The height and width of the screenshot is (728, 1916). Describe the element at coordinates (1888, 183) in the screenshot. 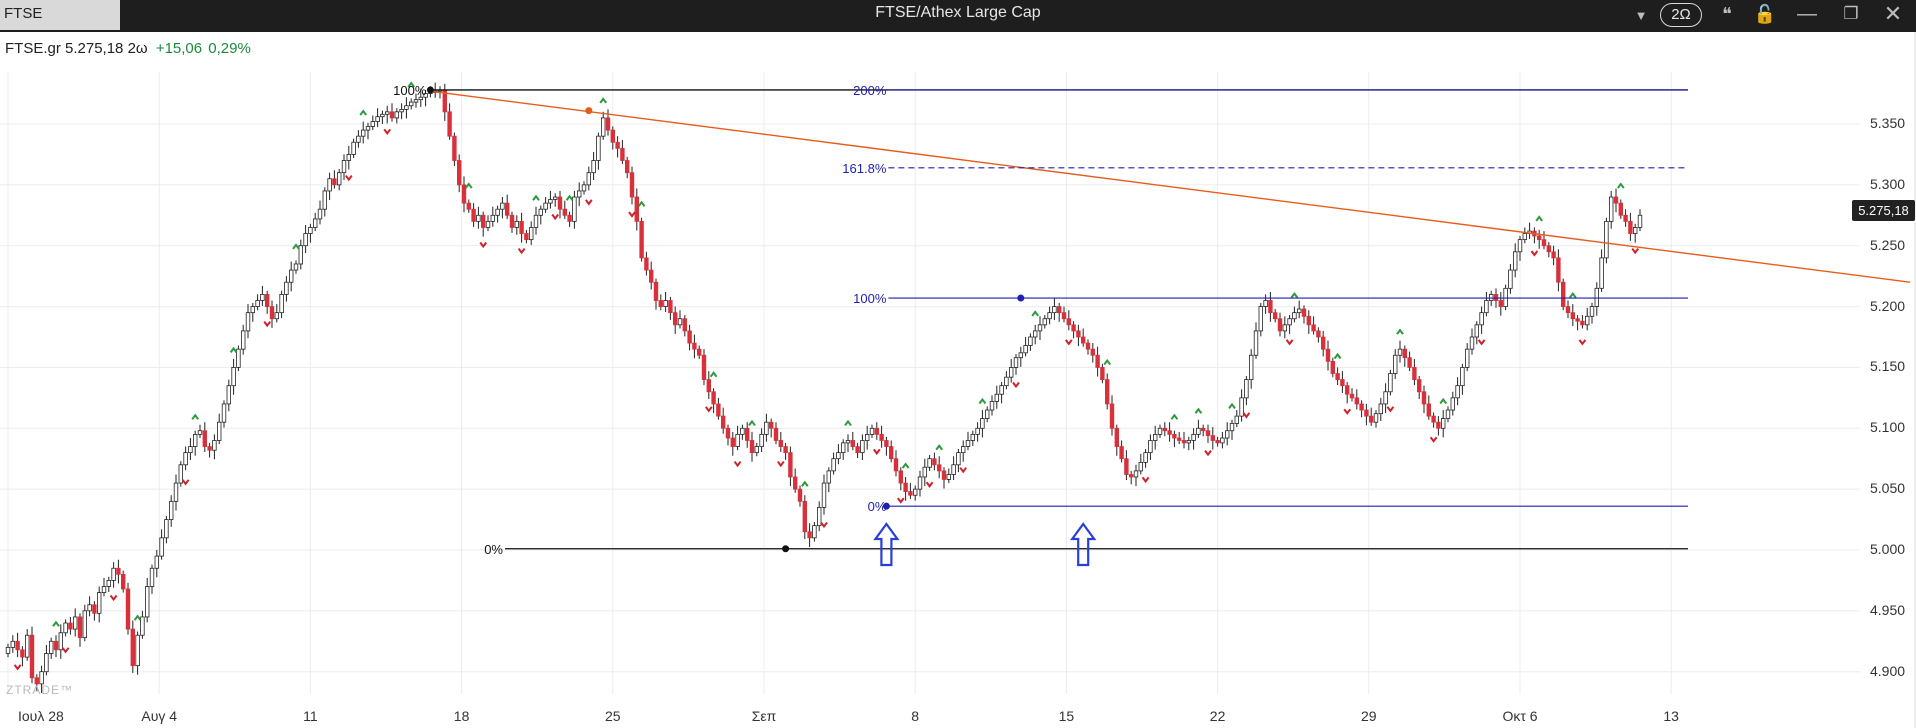

I see `y-tick-label: 5.300` at that location.